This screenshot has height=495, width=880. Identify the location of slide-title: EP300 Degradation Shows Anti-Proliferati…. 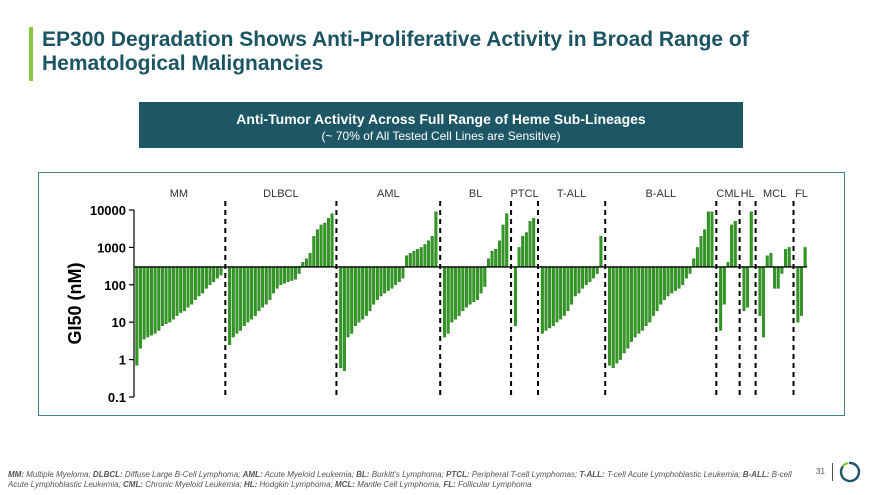
(395, 51).